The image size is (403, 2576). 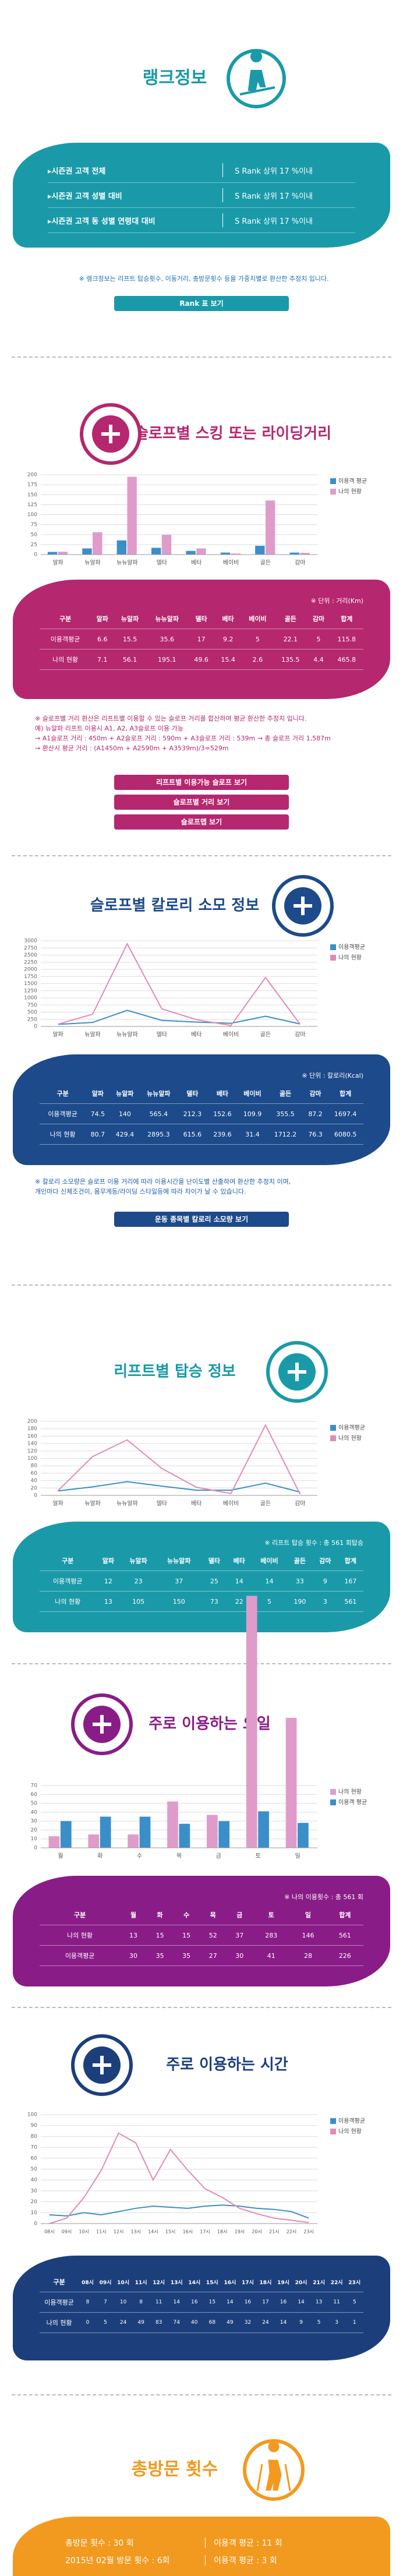 I want to click on table-header-cell: 화, so click(x=160, y=1915).